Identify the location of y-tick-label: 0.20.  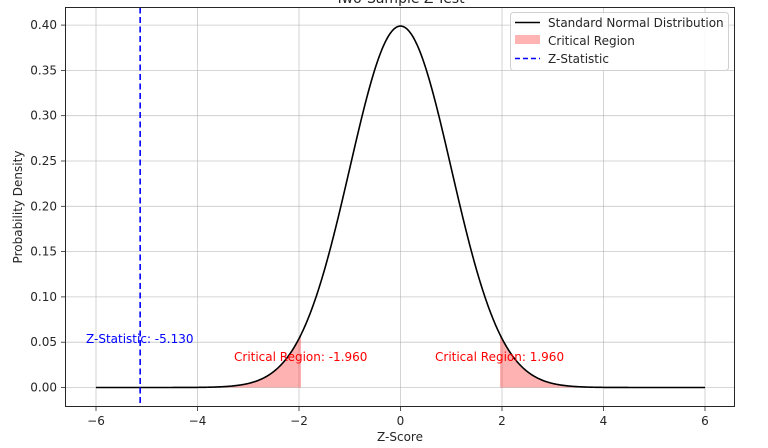
(43, 206).